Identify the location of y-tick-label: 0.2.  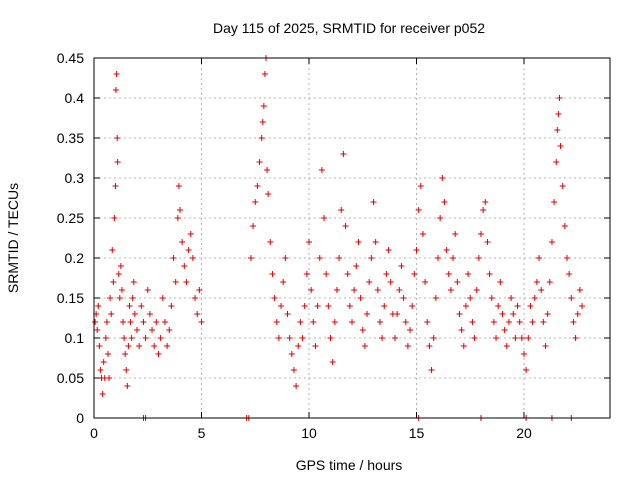
(75, 258).